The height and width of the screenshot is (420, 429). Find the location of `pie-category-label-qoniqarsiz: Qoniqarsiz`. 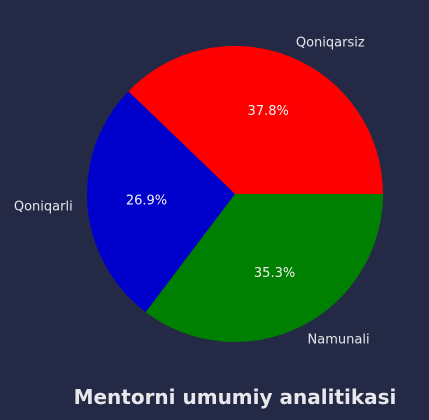

pie-category-label-qoniqarsiz: Qoniqarsiz is located at coordinates (330, 43).